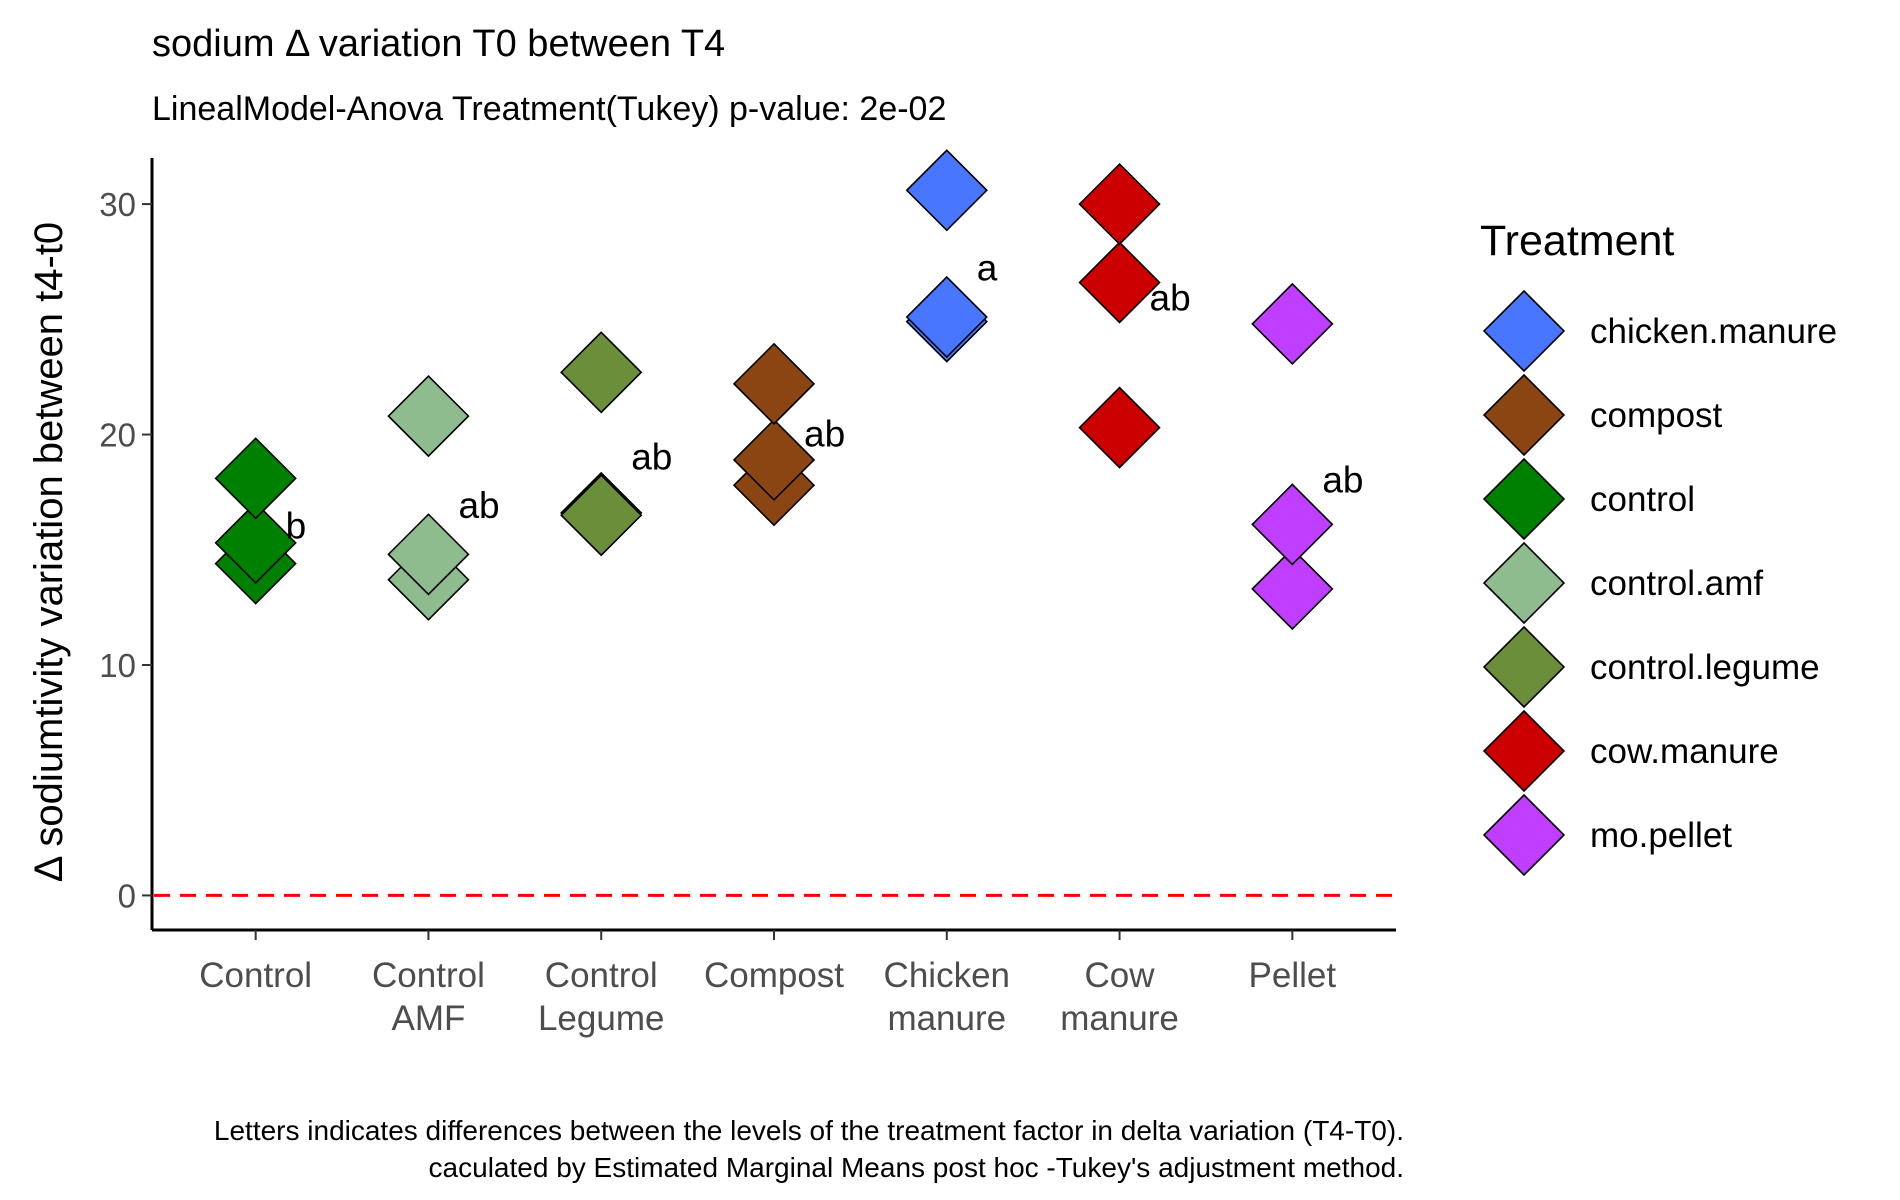 This screenshot has width=1900, height=1200. I want to click on chart-title: sodium Δ variation T0 between T4, so click(438, 44).